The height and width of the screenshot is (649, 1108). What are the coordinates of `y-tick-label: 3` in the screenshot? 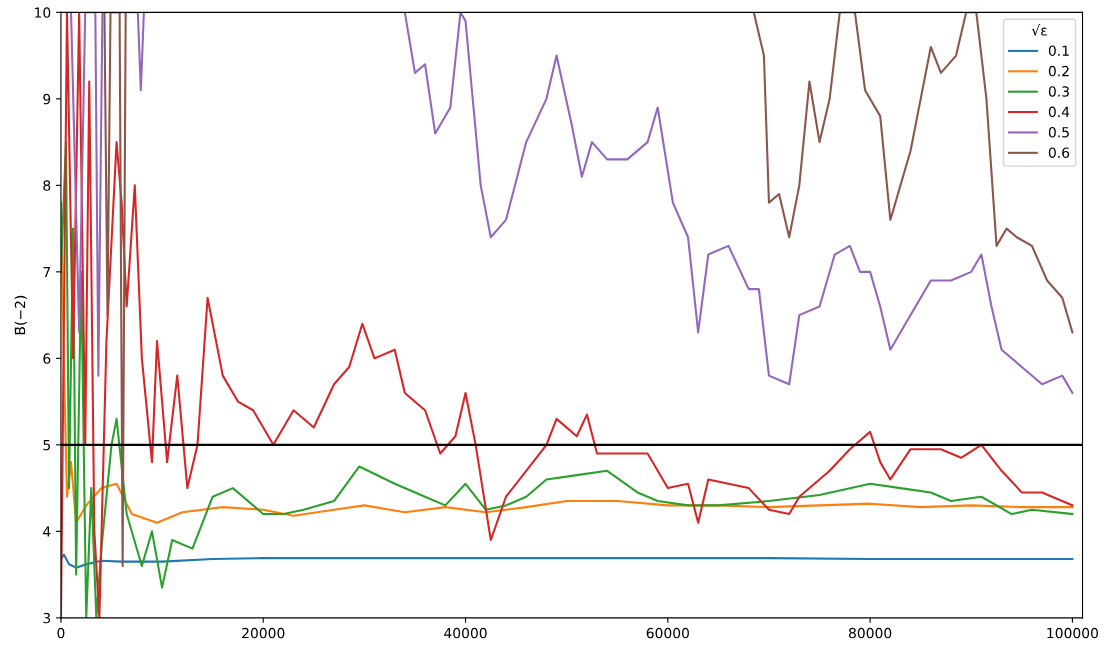 It's located at (47, 618).